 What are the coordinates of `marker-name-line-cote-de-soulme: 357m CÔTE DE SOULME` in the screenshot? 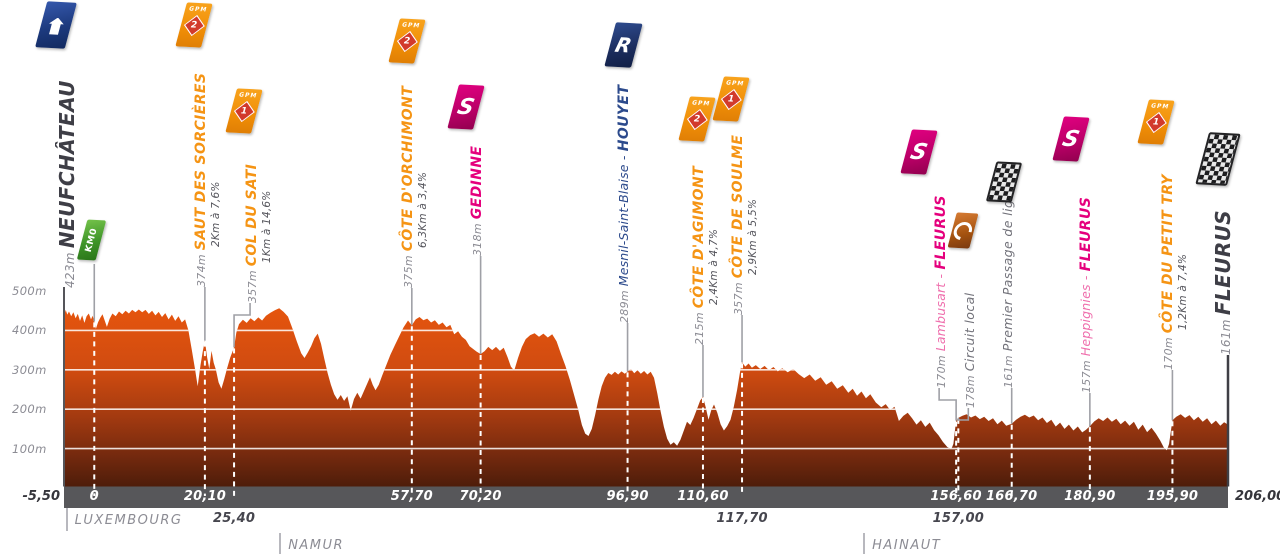 It's located at (737, 225).